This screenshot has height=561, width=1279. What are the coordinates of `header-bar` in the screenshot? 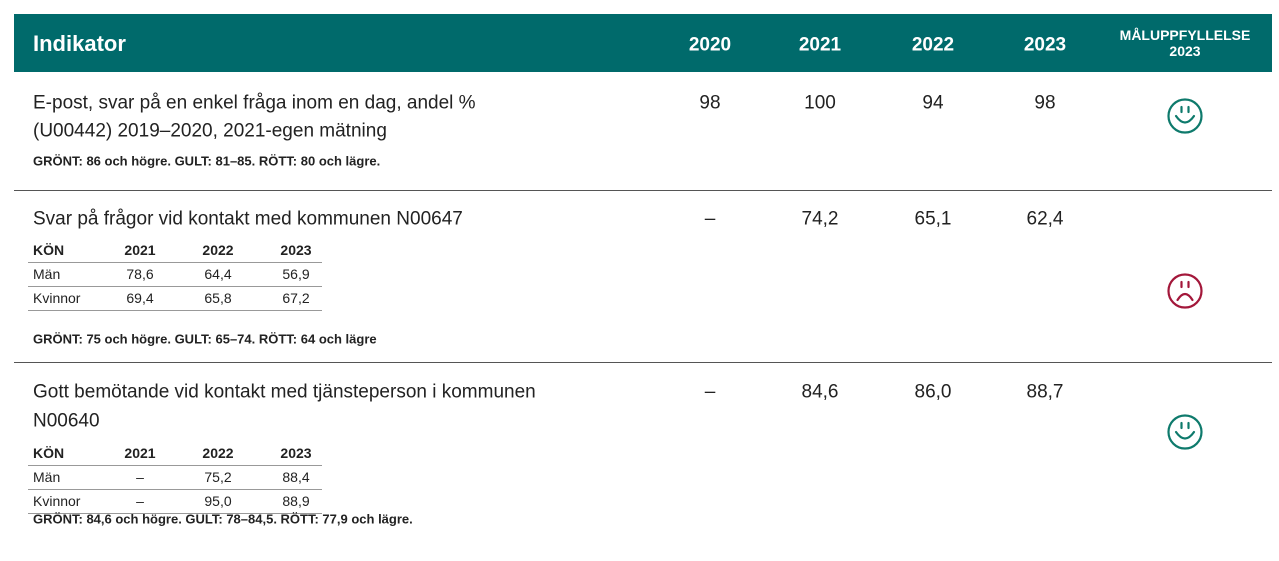 It's located at (643, 43).